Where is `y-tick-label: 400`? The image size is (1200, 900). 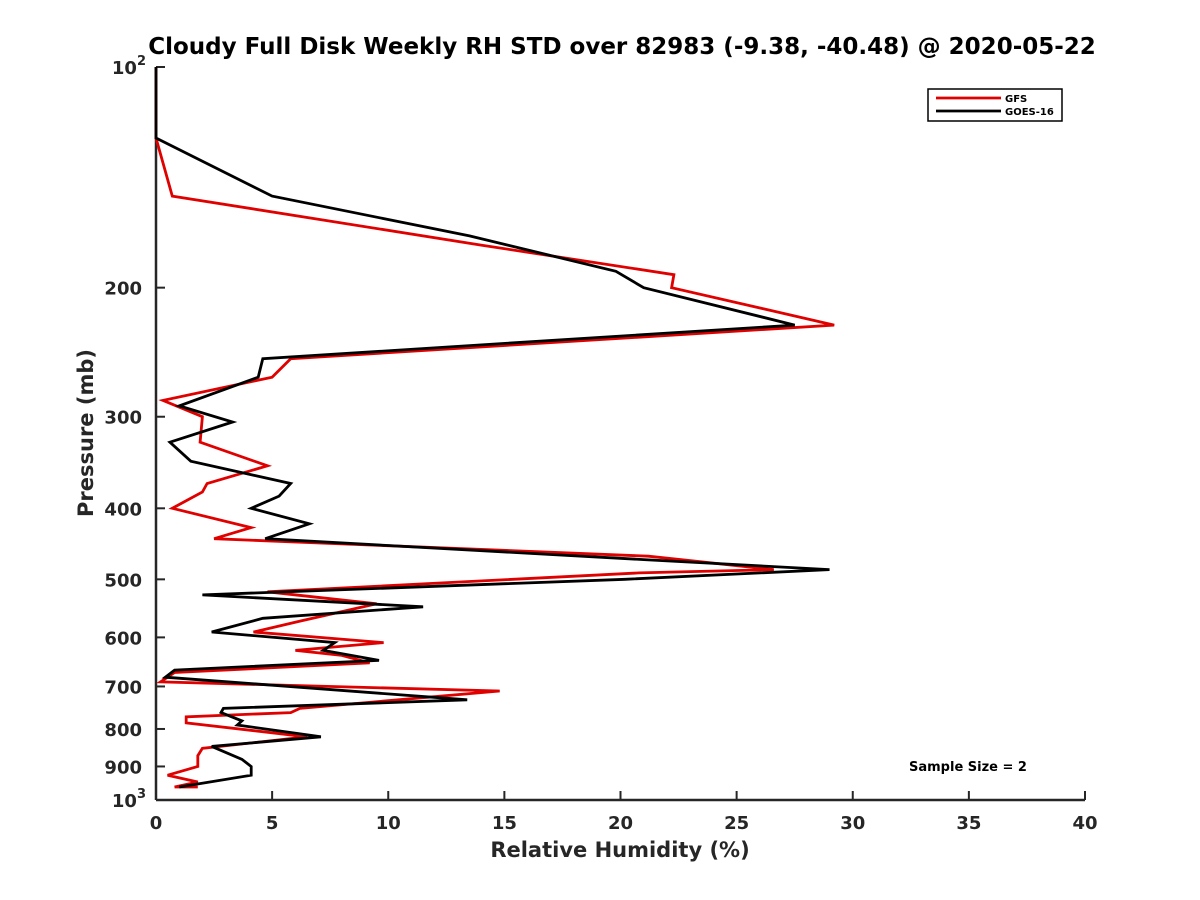
y-tick-label: 400 is located at coordinates (123, 509).